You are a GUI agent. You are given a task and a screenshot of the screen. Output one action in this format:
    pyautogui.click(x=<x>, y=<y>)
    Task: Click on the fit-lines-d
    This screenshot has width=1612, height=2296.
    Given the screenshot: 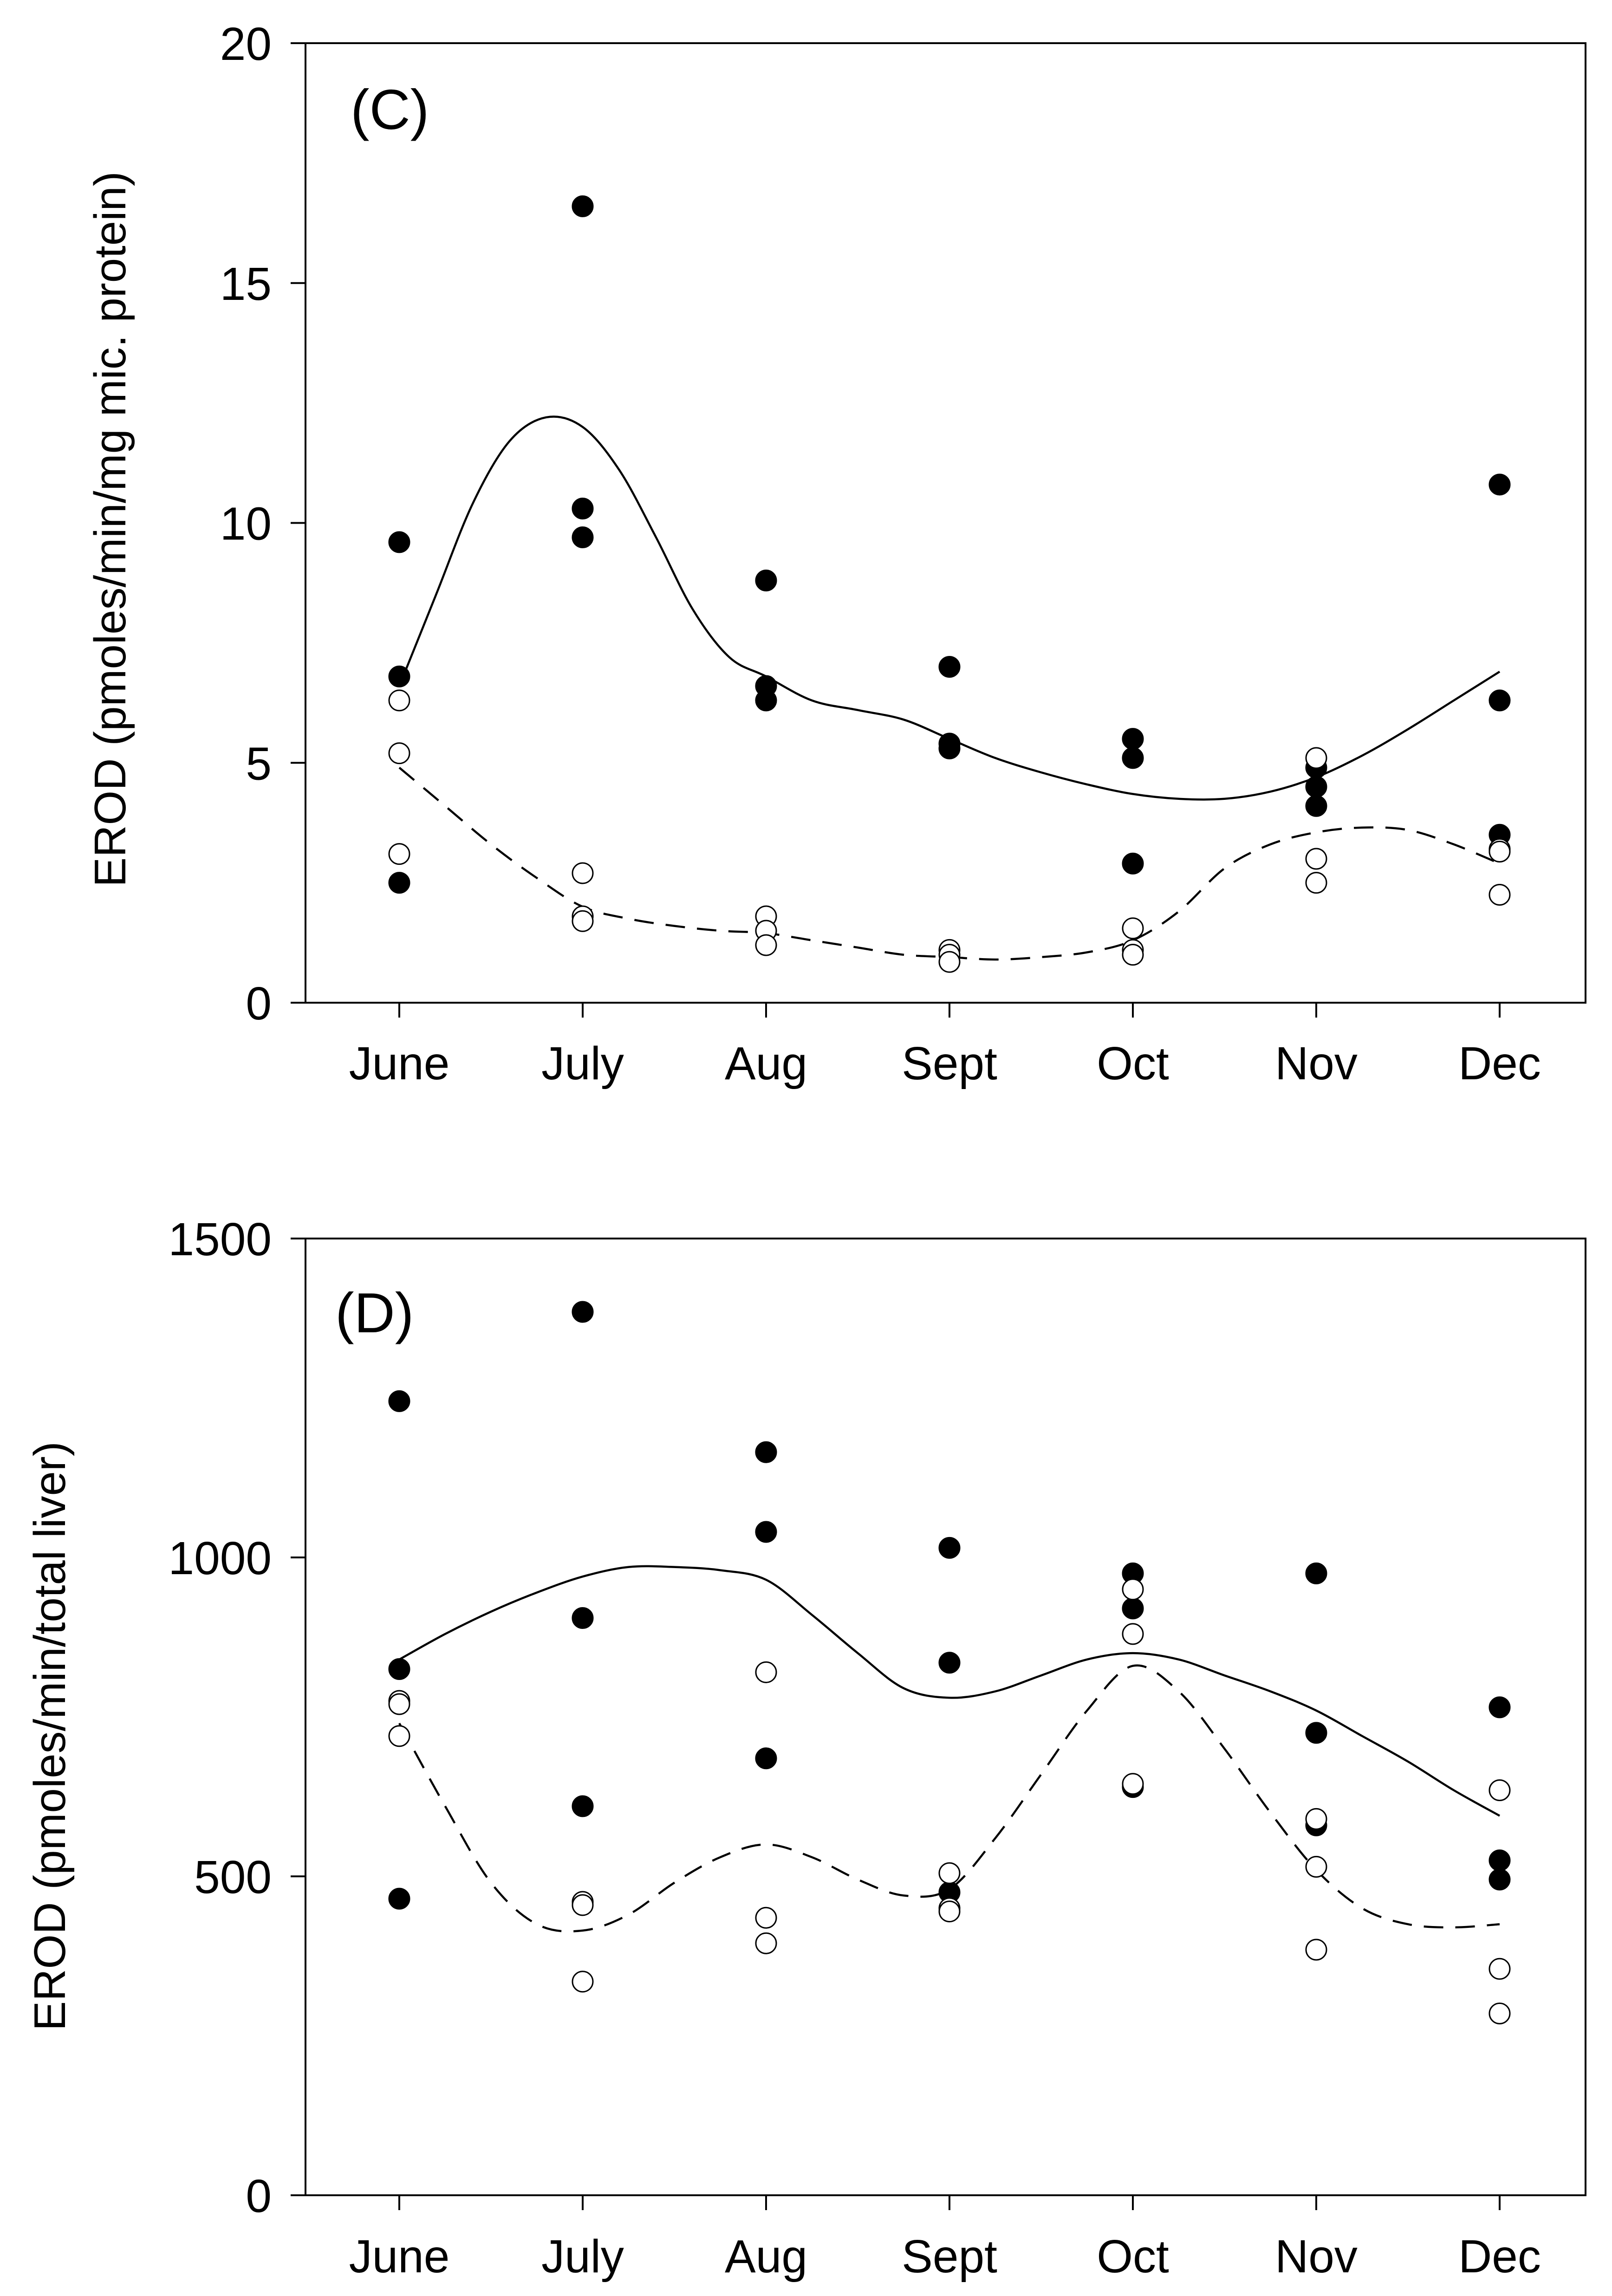 What is the action you would take?
    pyautogui.click(x=949, y=1749)
    